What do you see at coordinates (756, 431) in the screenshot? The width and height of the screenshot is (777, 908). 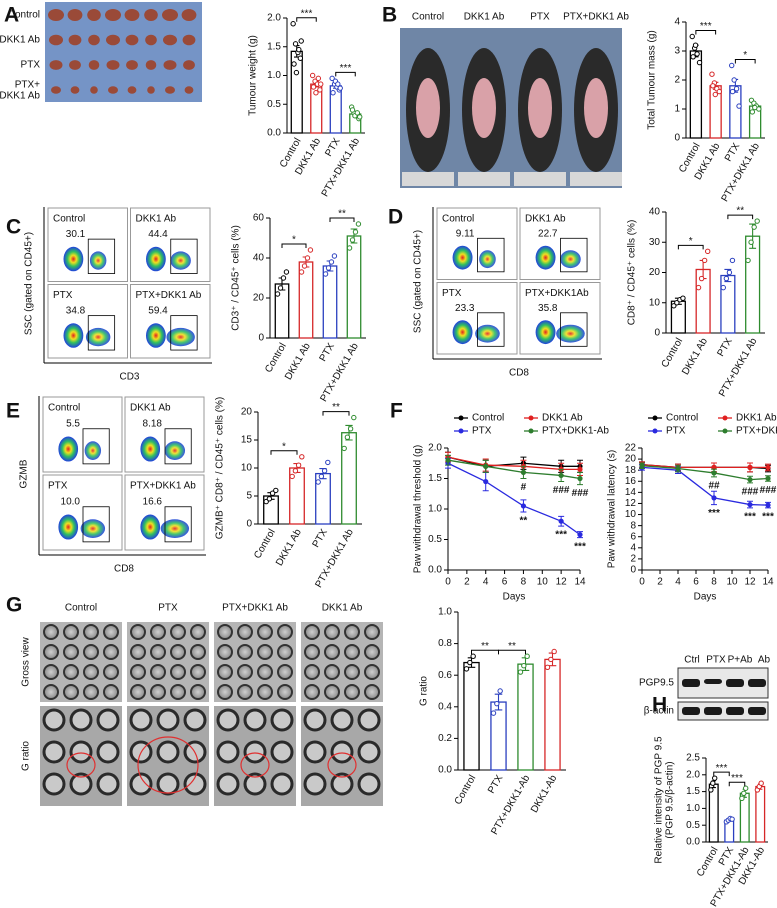 I see `legend-label: PTX+DKK1 Ab` at bounding box center [756, 431].